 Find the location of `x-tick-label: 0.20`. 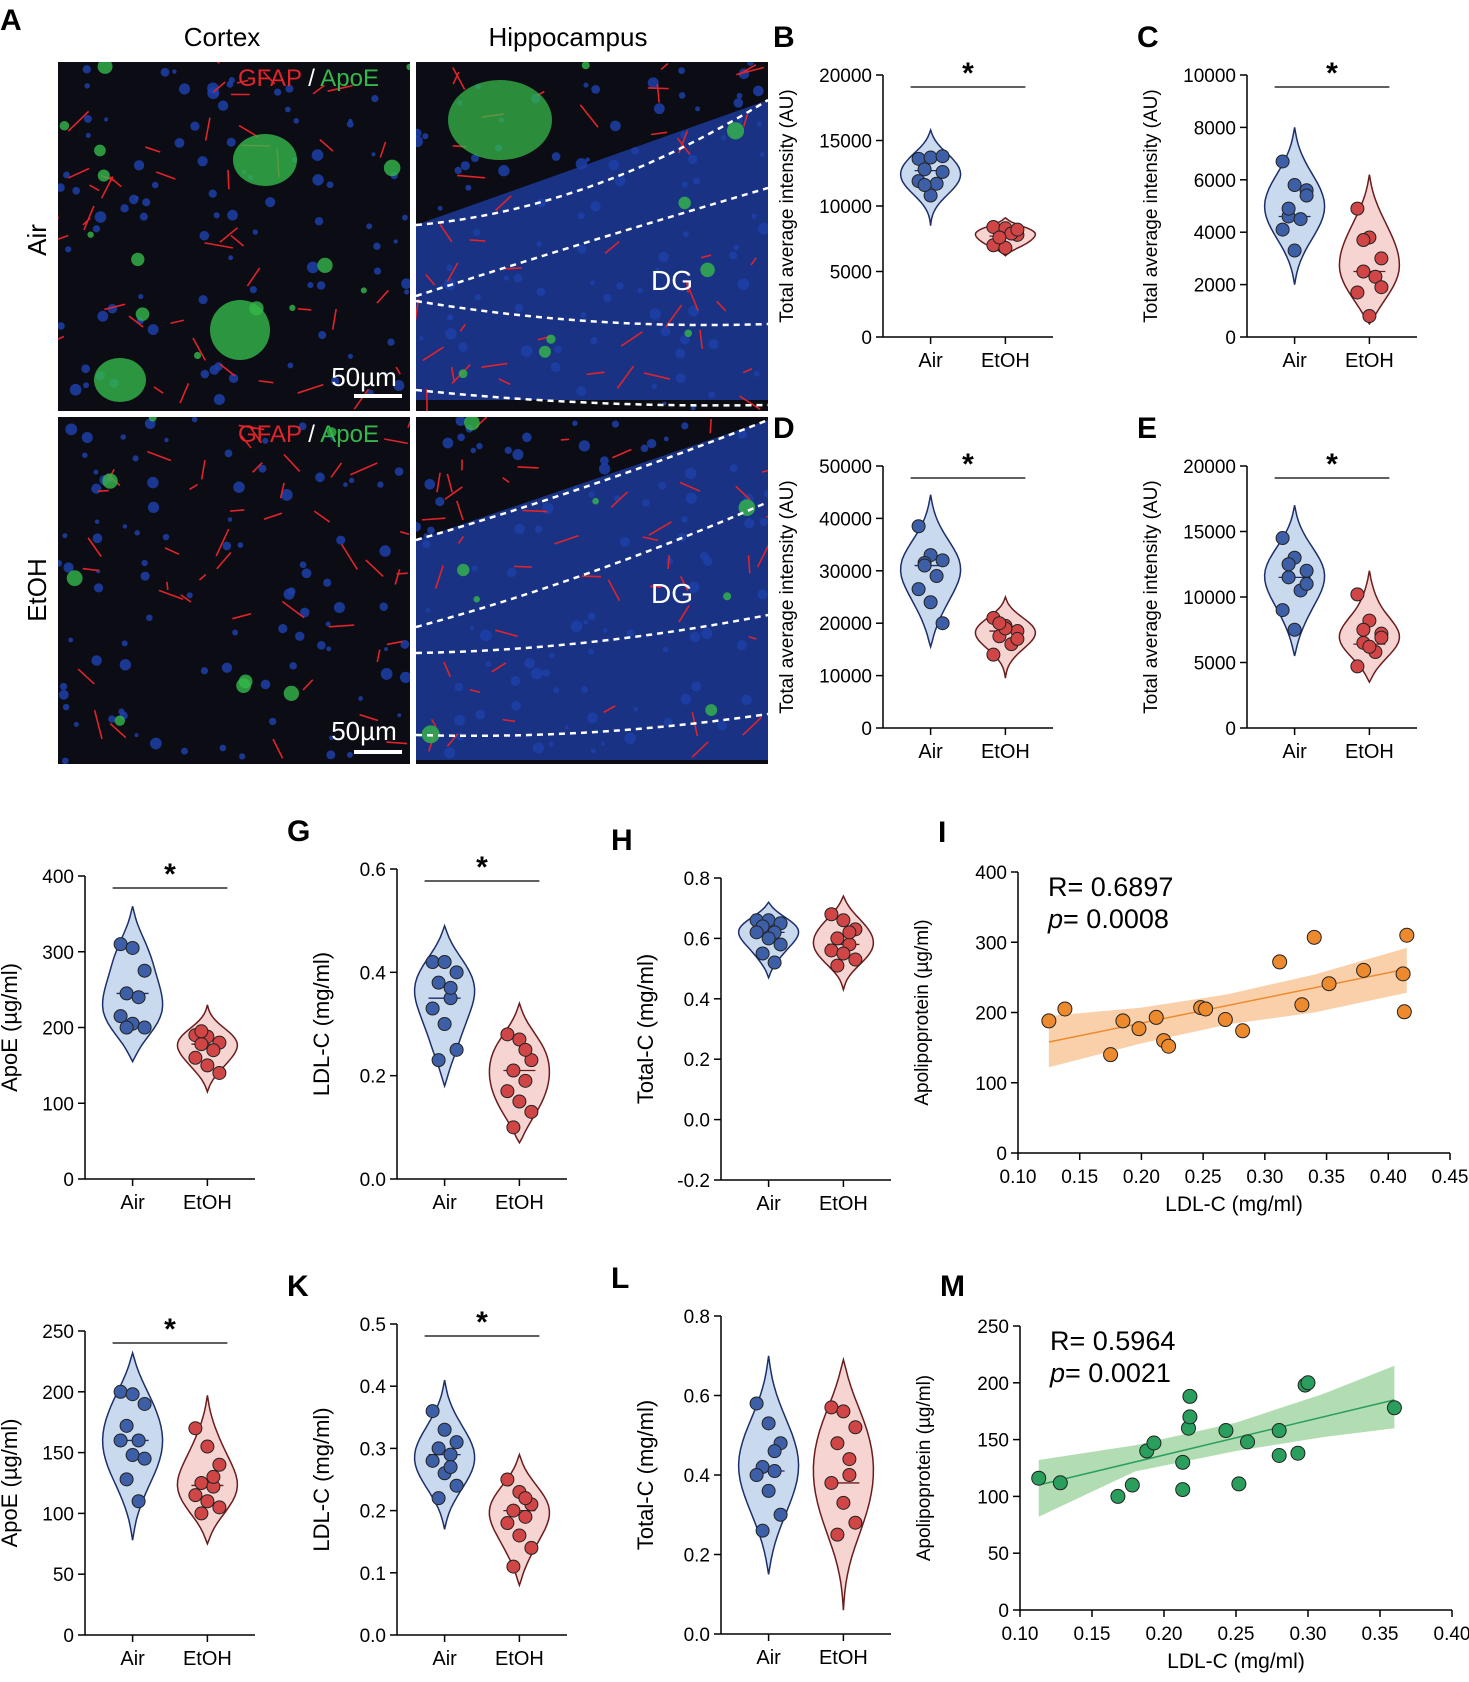

x-tick-label: 0.20 is located at coordinates (1164, 1634).